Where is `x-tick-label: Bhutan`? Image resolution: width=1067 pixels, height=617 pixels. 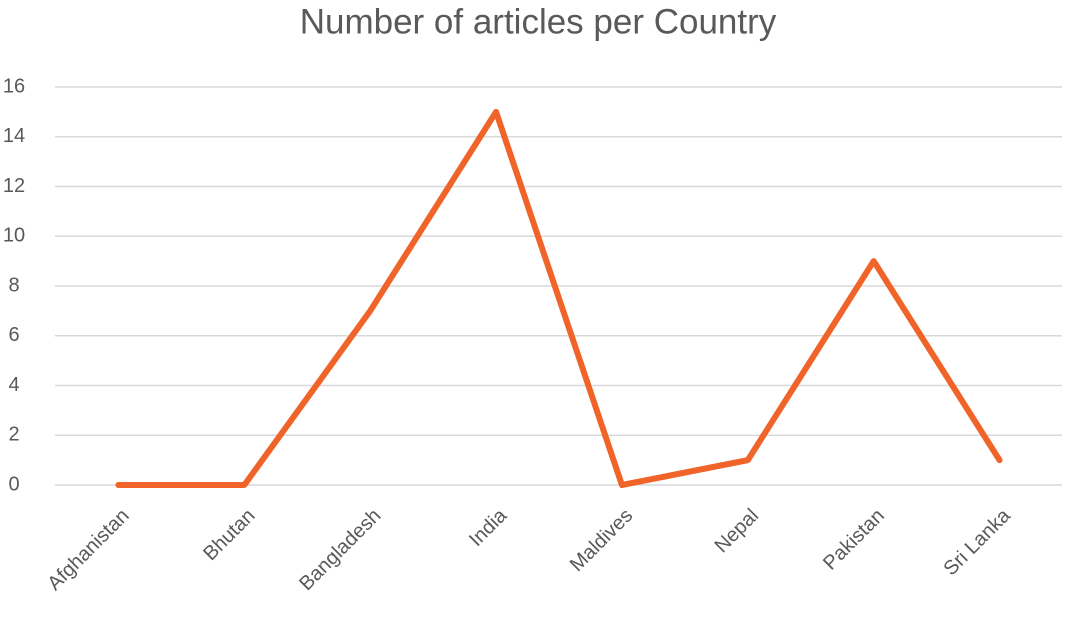 x-tick-label: Bhutan is located at coordinates (229, 535).